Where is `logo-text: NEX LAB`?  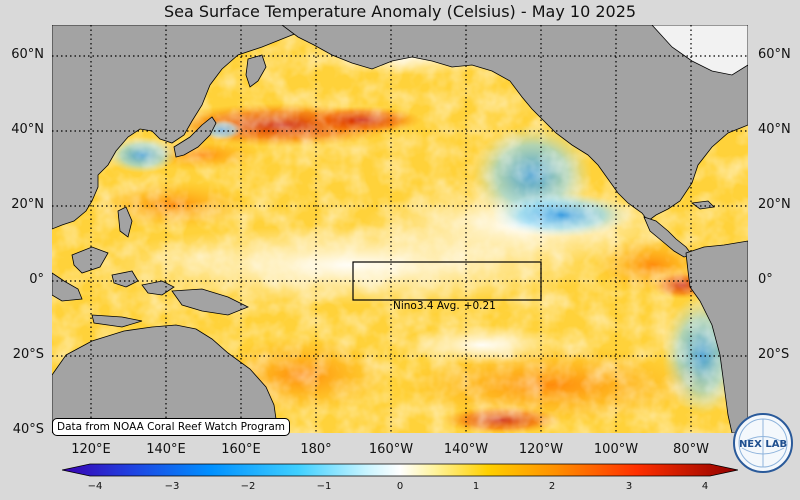
logo-text: NEX LAB is located at coordinates (763, 444).